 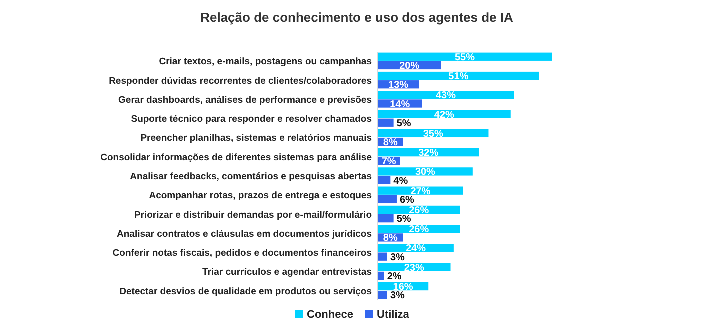 What do you see at coordinates (414, 268) in the screenshot?
I see `data-label: 23%` at bounding box center [414, 268].